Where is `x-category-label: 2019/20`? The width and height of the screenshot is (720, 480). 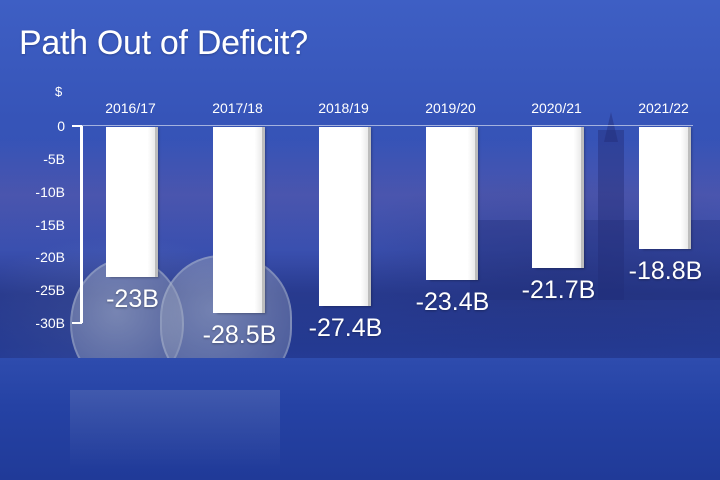
x-category-label: 2019/20 is located at coordinates (450, 108).